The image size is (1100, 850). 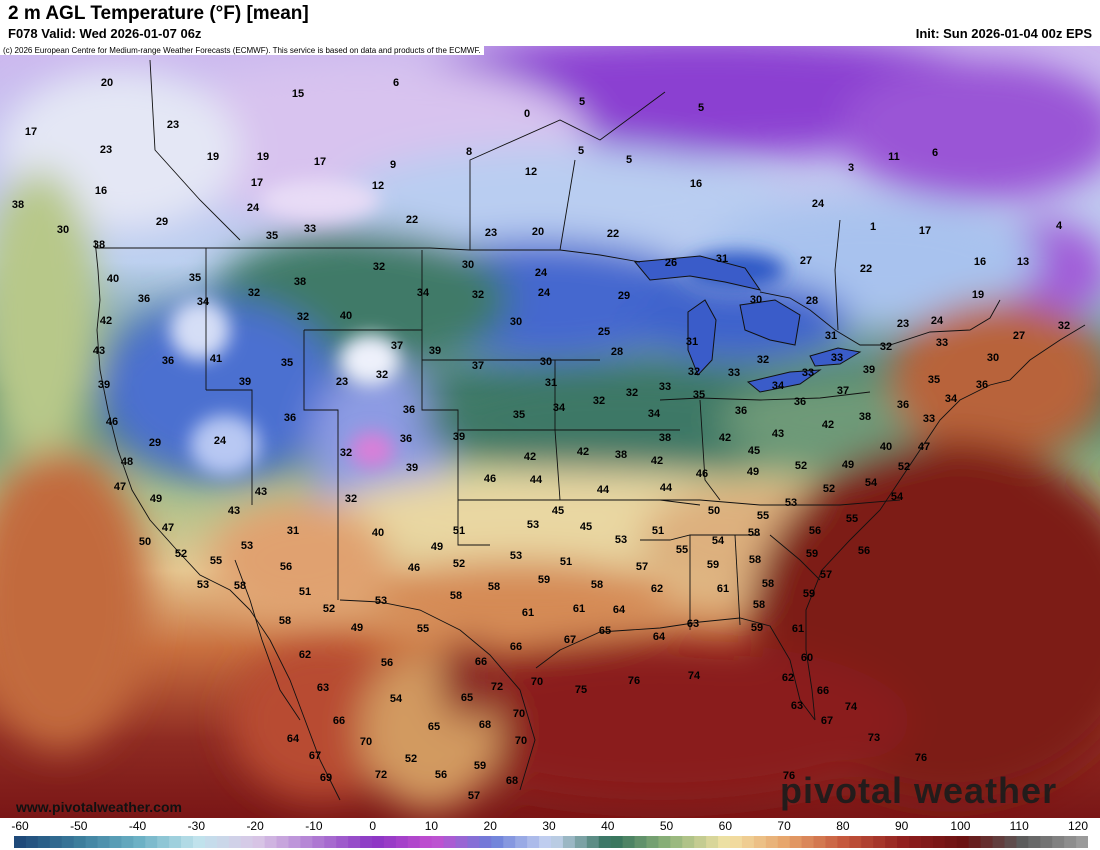 I want to click on temperature-label: 23, so click(x=903, y=324).